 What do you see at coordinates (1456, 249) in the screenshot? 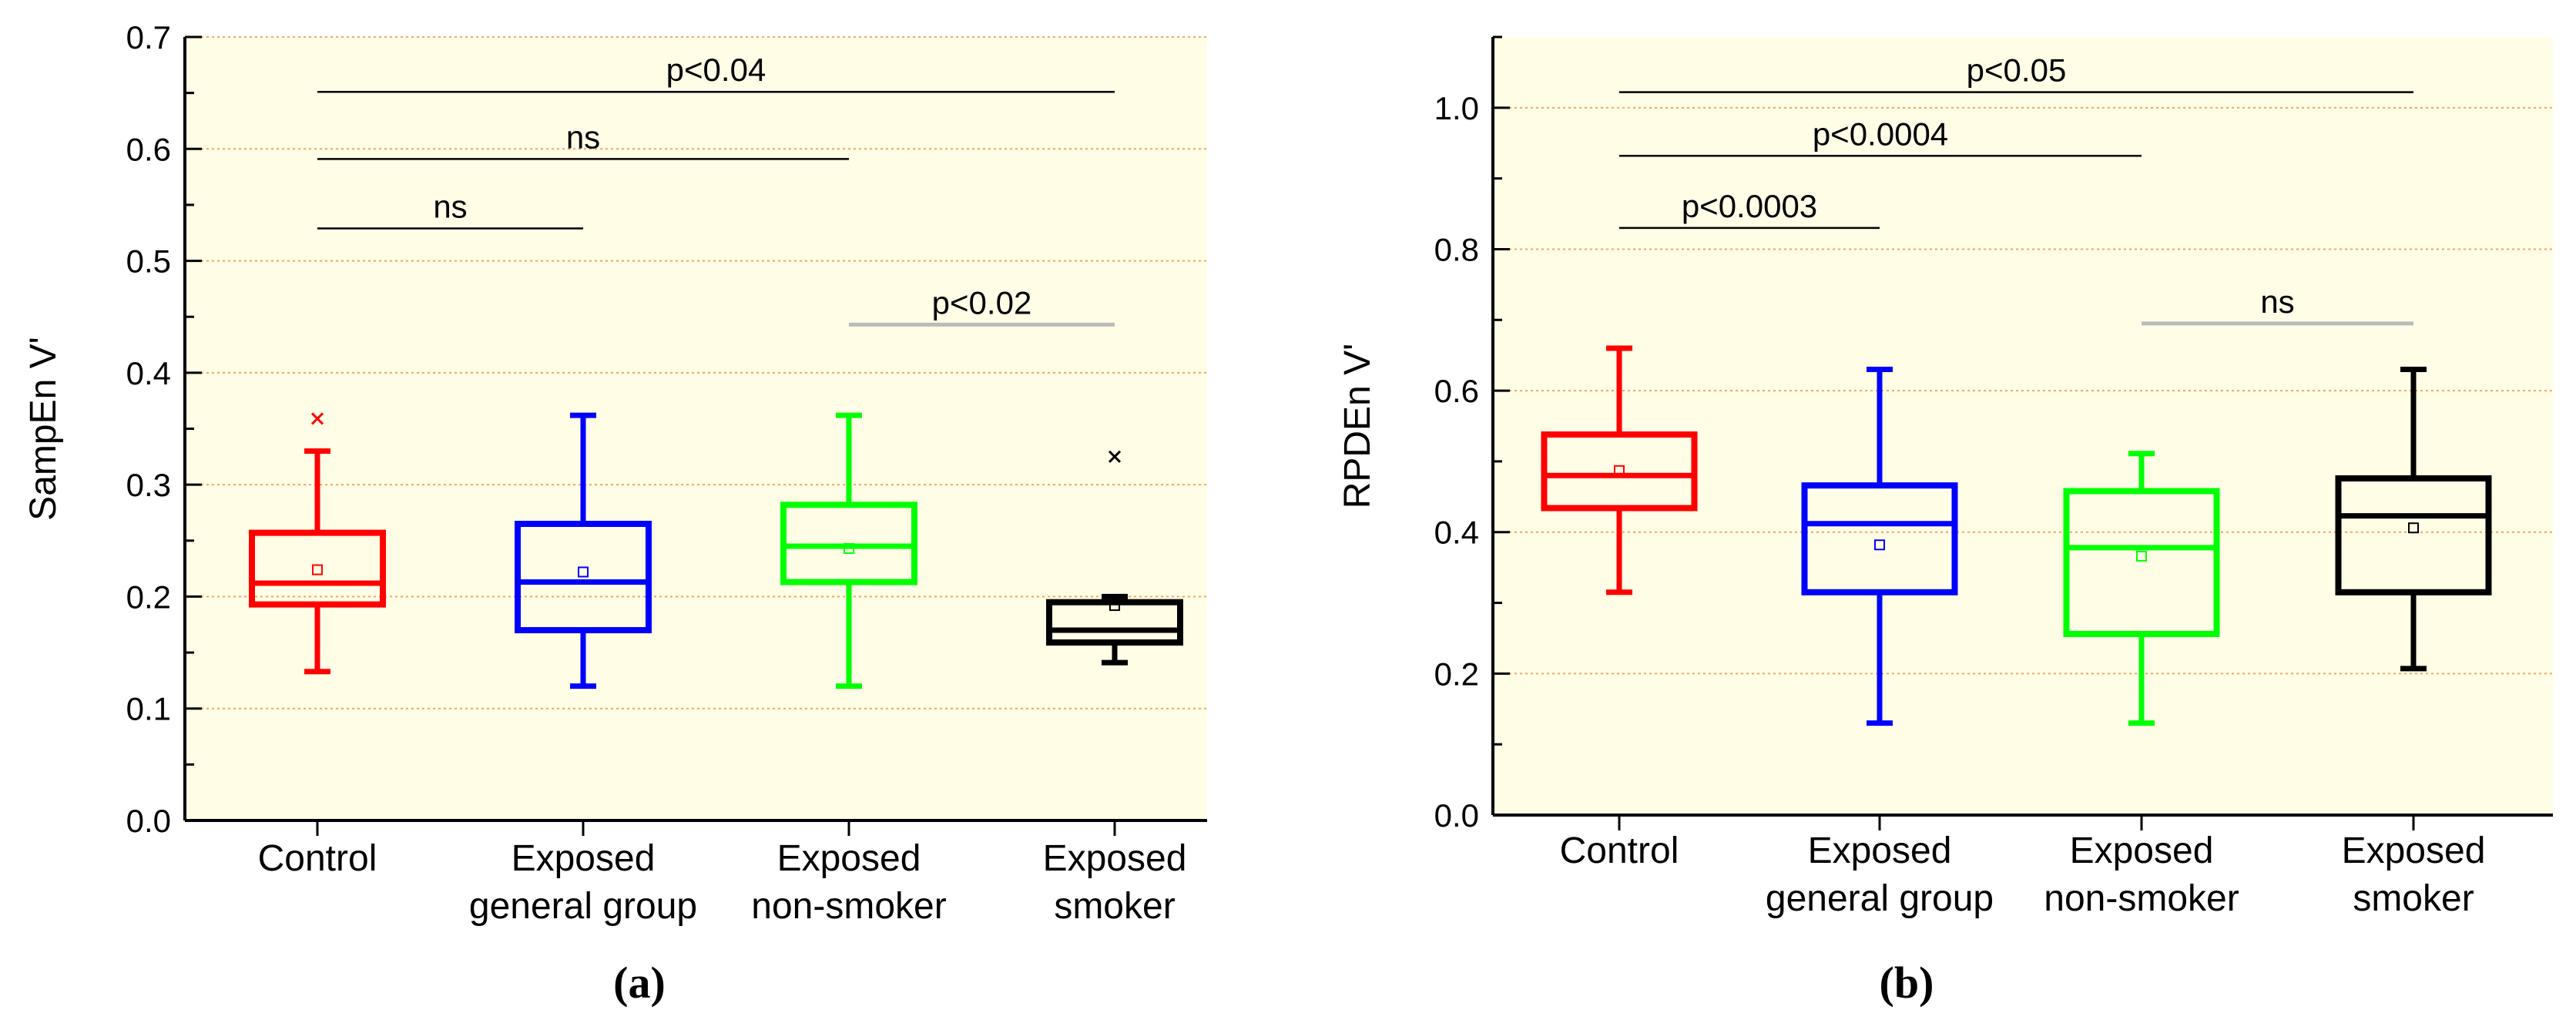
I see `y-tick-label: 0.8` at bounding box center [1456, 249].